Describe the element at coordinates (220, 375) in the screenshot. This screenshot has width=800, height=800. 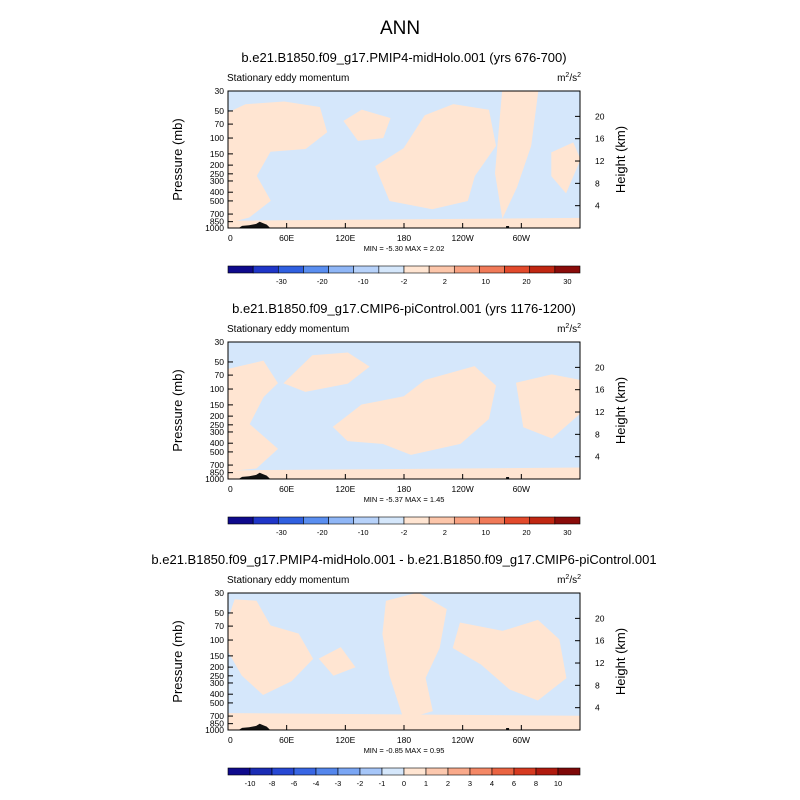
I see `y-tick-label: 70` at that location.